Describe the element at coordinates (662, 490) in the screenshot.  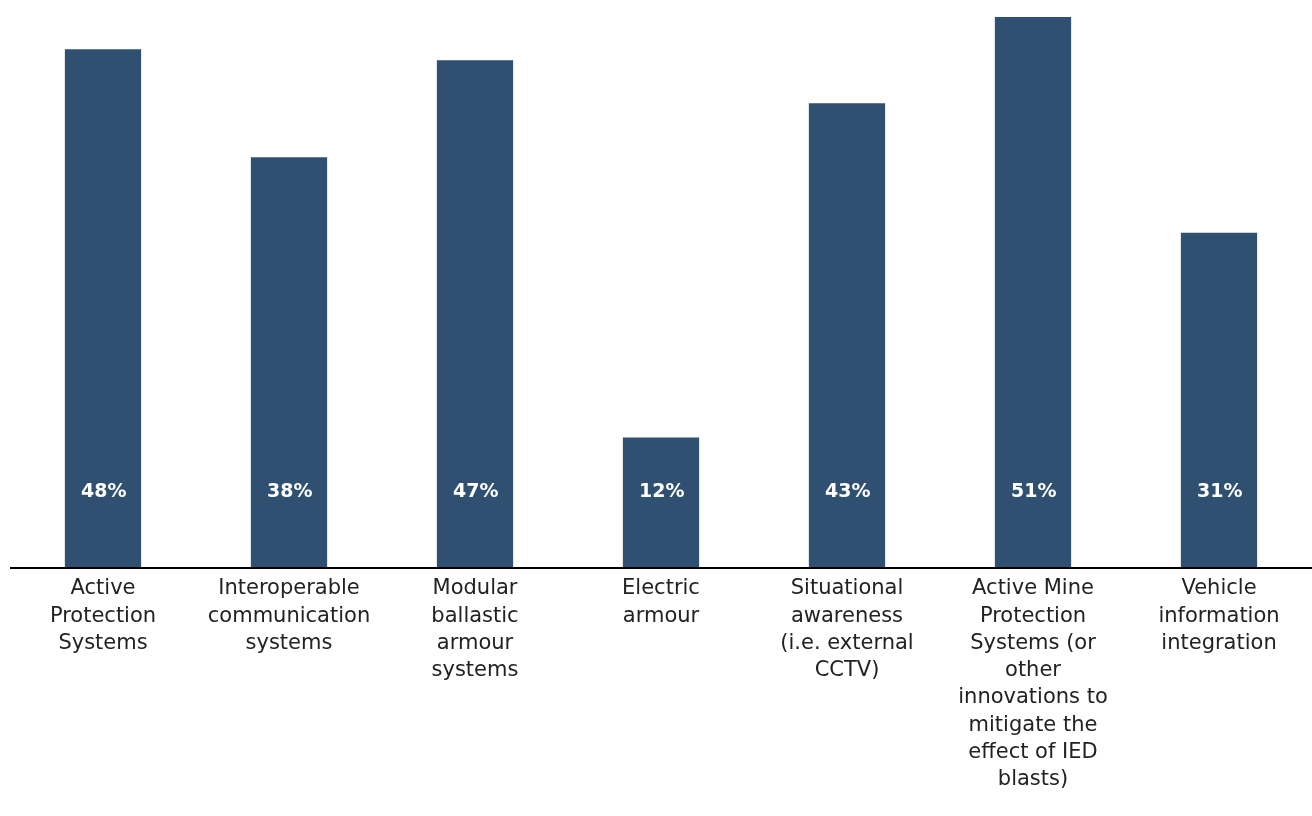
I see `data-label: 12%` at that location.